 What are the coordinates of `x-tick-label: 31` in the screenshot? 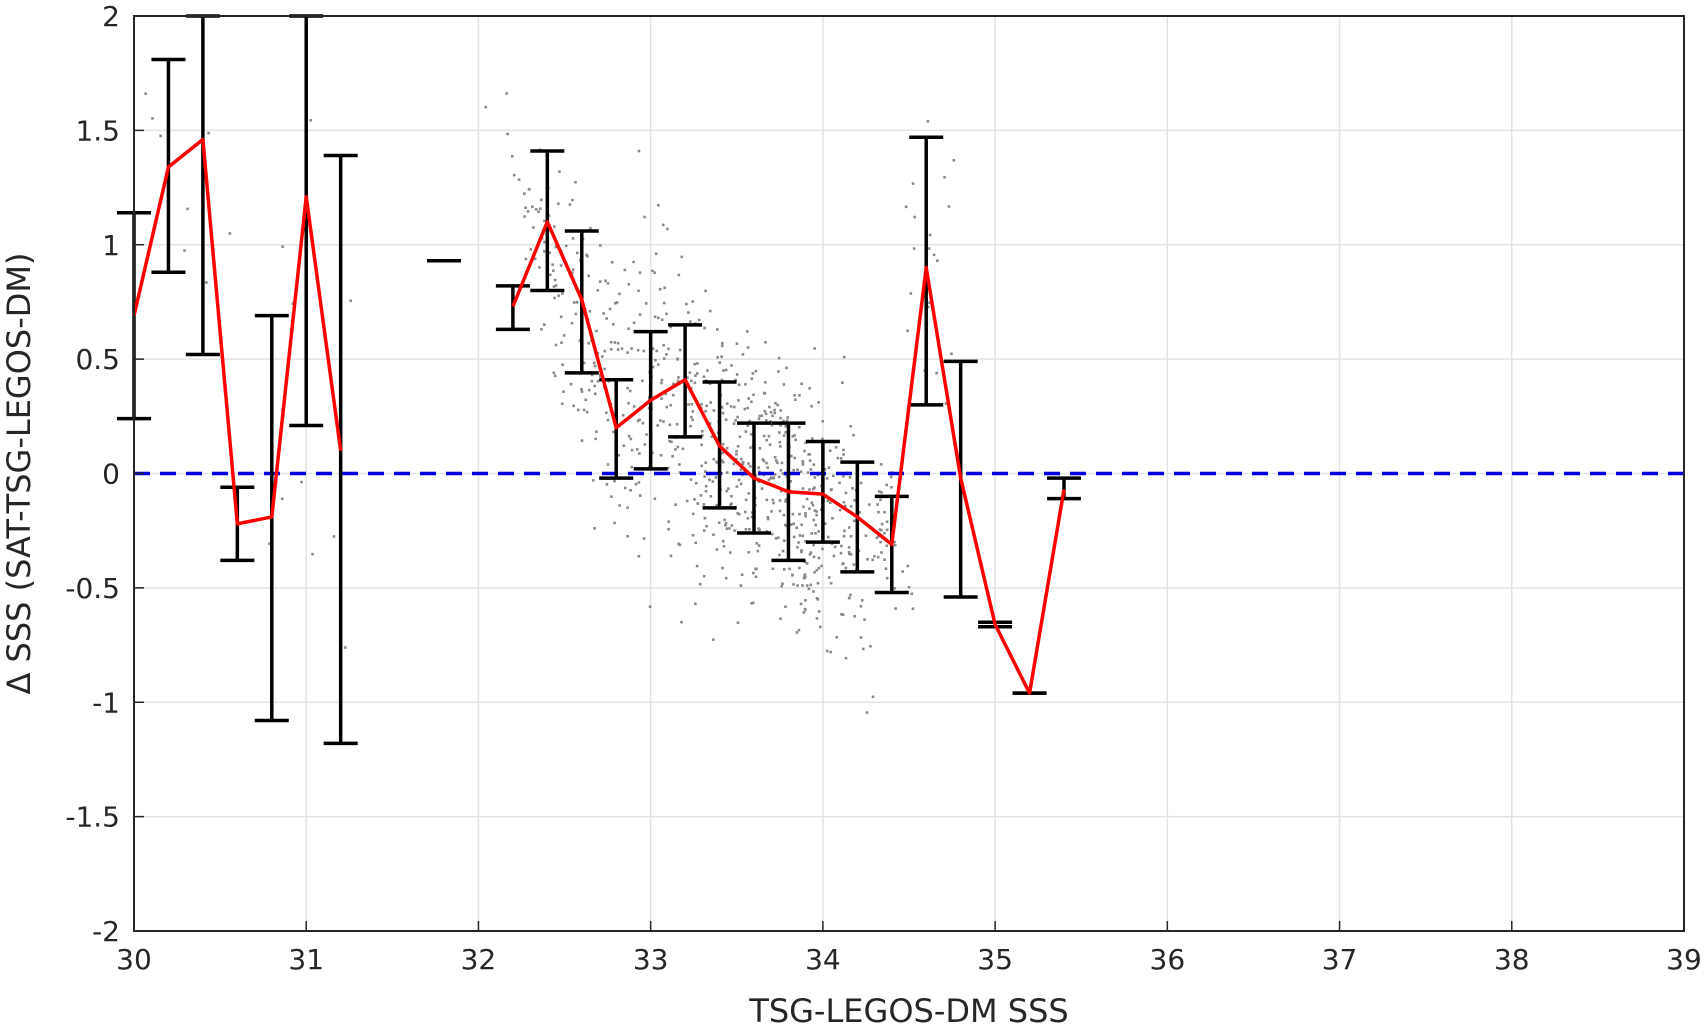 It's located at (306, 959).